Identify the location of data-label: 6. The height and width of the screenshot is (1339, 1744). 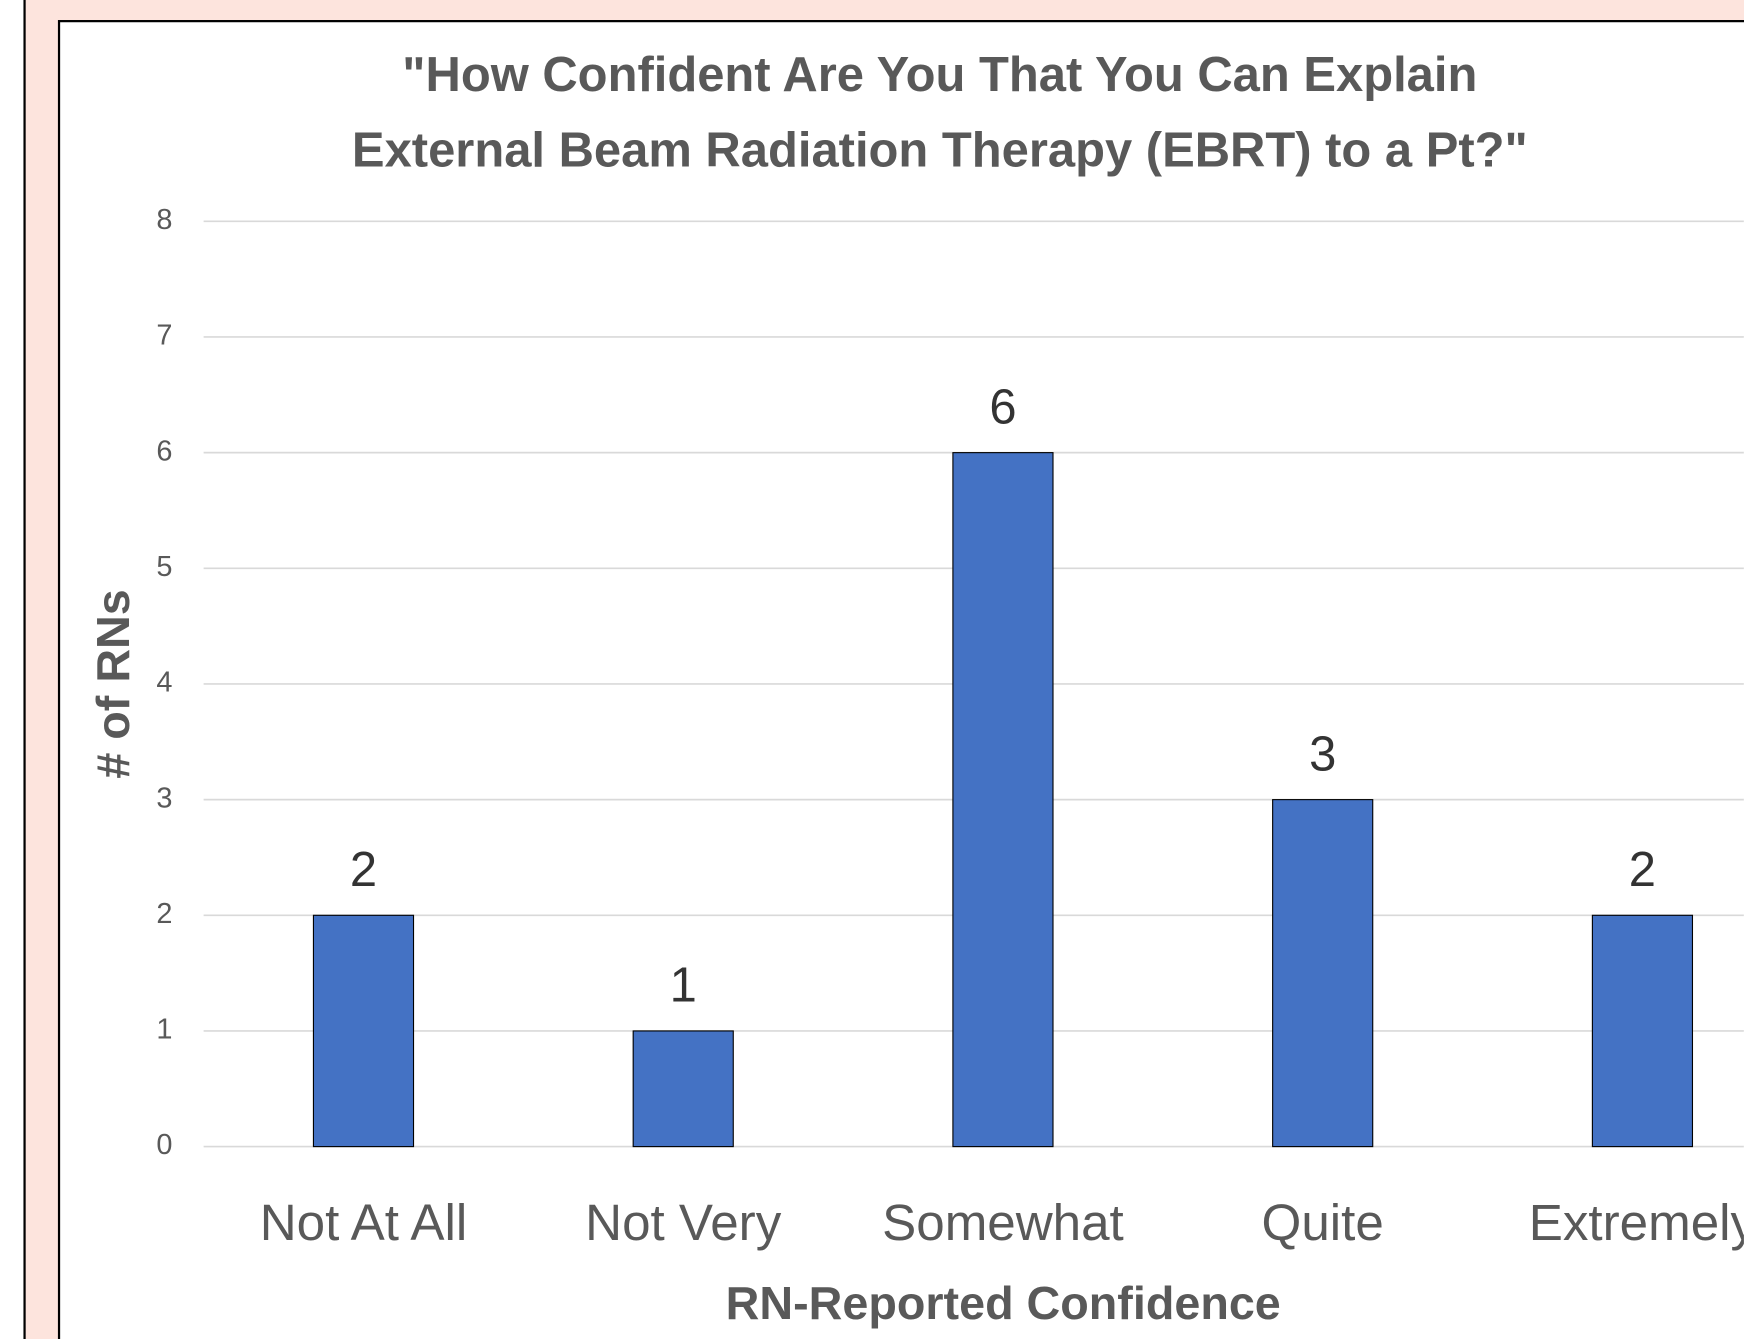
(1002, 407).